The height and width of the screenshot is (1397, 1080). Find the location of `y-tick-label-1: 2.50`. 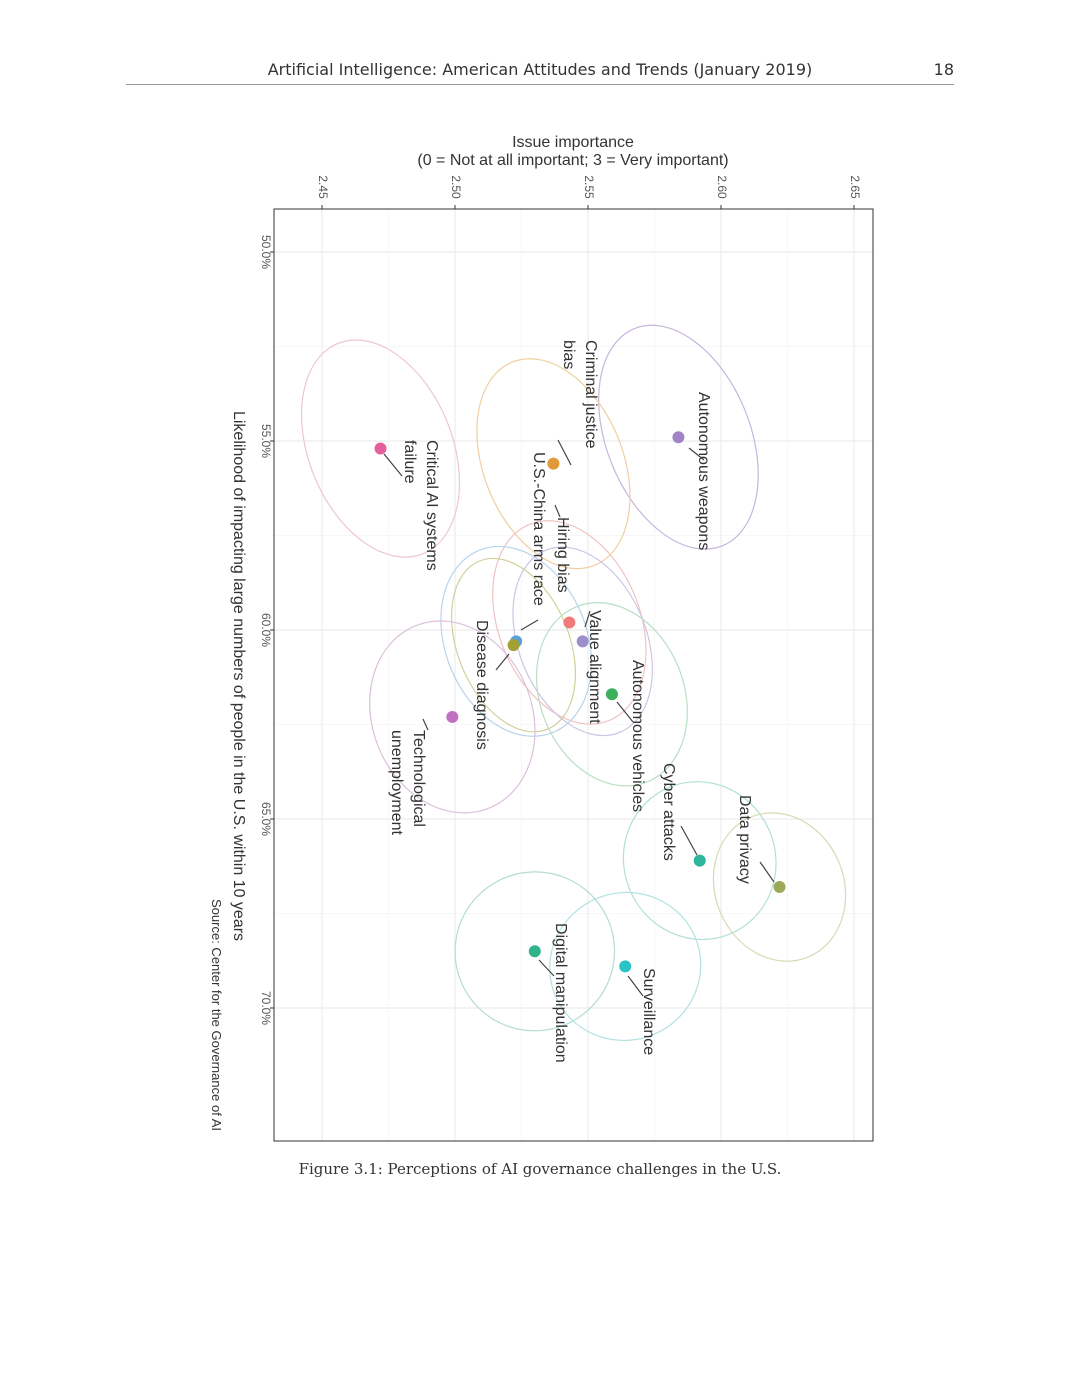

y-tick-label-1: 2.50 is located at coordinates (456, 187).